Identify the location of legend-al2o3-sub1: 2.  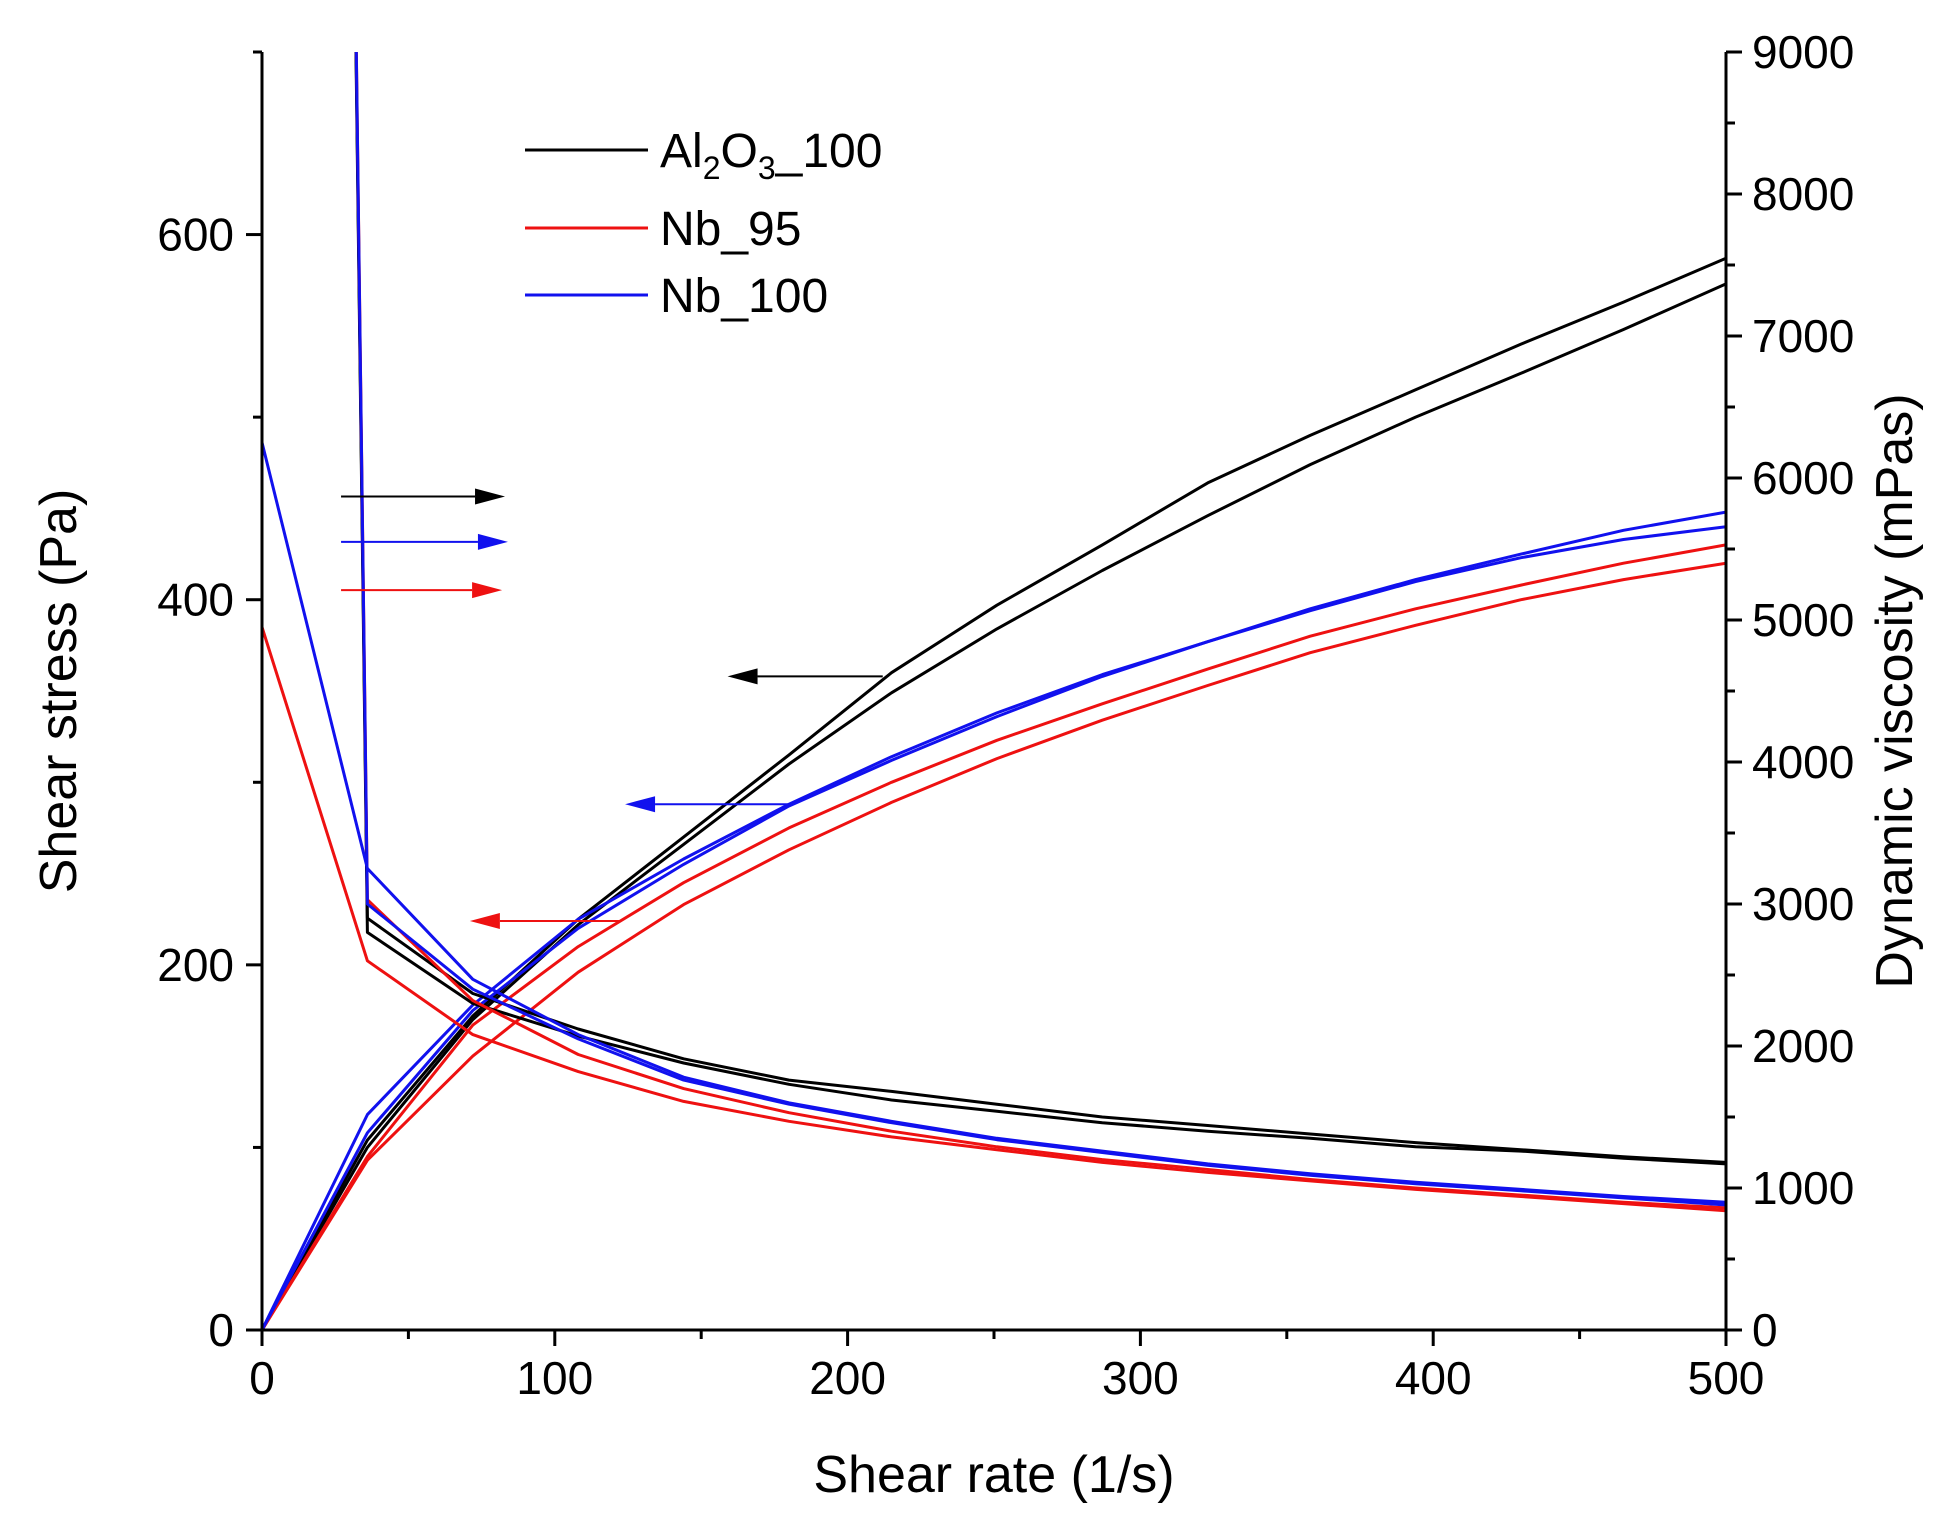
(712, 168).